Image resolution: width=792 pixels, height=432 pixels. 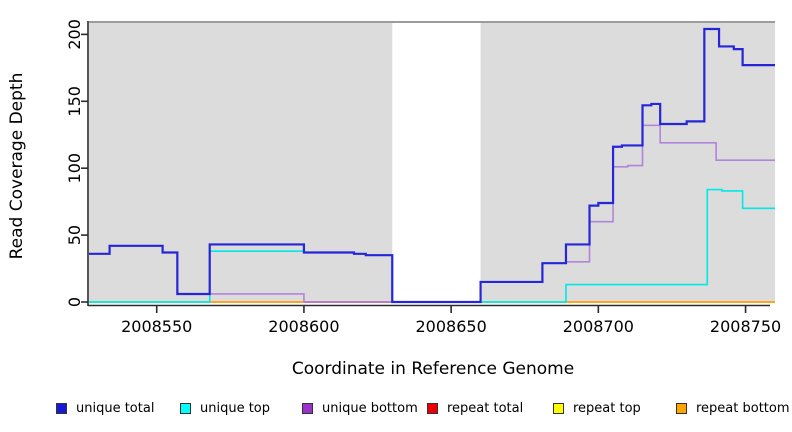 What do you see at coordinates (74, 34) in the screenshot?
I see `y-tick-label: 200` at bounding box center [74, 34].